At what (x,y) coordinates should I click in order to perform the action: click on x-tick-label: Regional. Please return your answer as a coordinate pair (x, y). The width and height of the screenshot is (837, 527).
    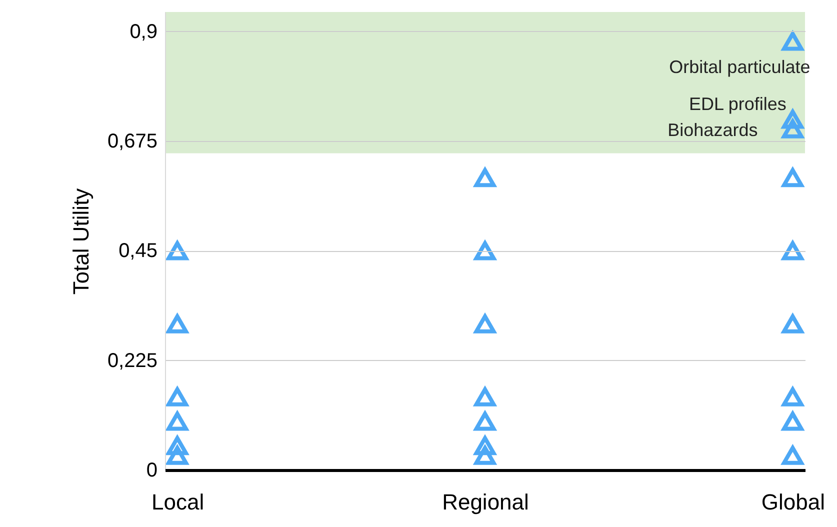
    Looking at the image, I should click on (485, 502).